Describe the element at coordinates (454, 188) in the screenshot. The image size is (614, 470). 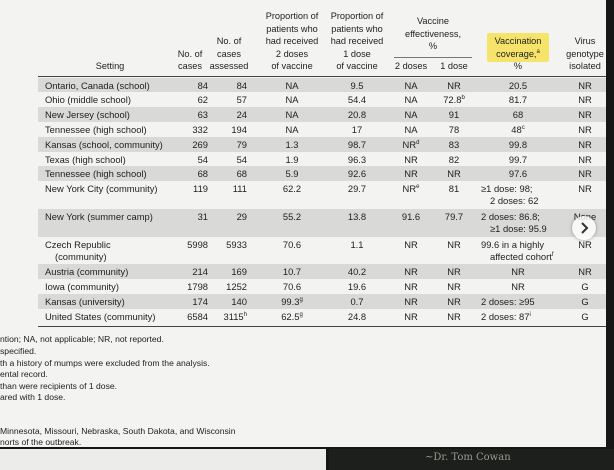
I see `cell-text: 81` at that location.